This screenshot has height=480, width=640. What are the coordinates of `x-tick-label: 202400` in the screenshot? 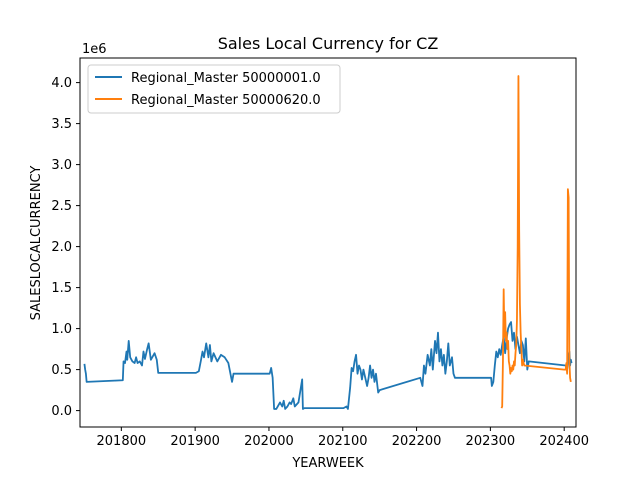 It's located at (564, 441).